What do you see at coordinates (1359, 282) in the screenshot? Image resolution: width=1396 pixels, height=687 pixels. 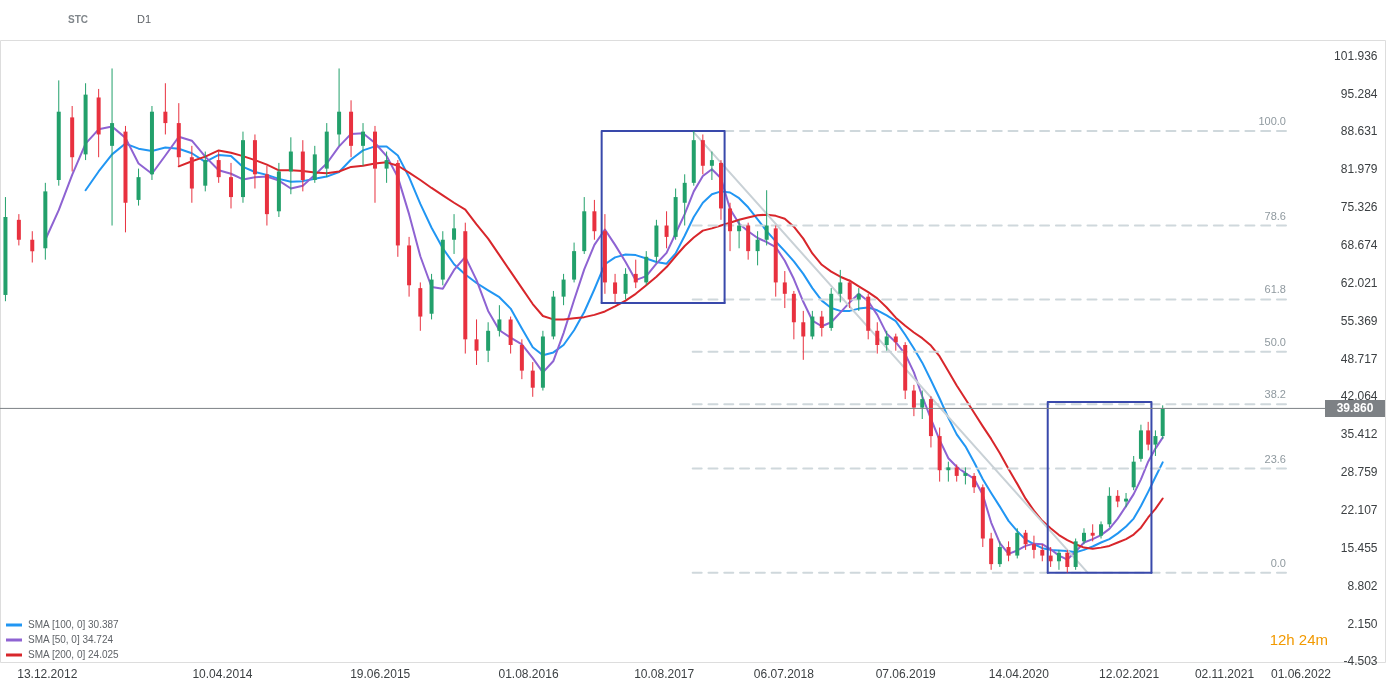 I see `y-tick-label: 62.021` at bounding box center [1359, 282].